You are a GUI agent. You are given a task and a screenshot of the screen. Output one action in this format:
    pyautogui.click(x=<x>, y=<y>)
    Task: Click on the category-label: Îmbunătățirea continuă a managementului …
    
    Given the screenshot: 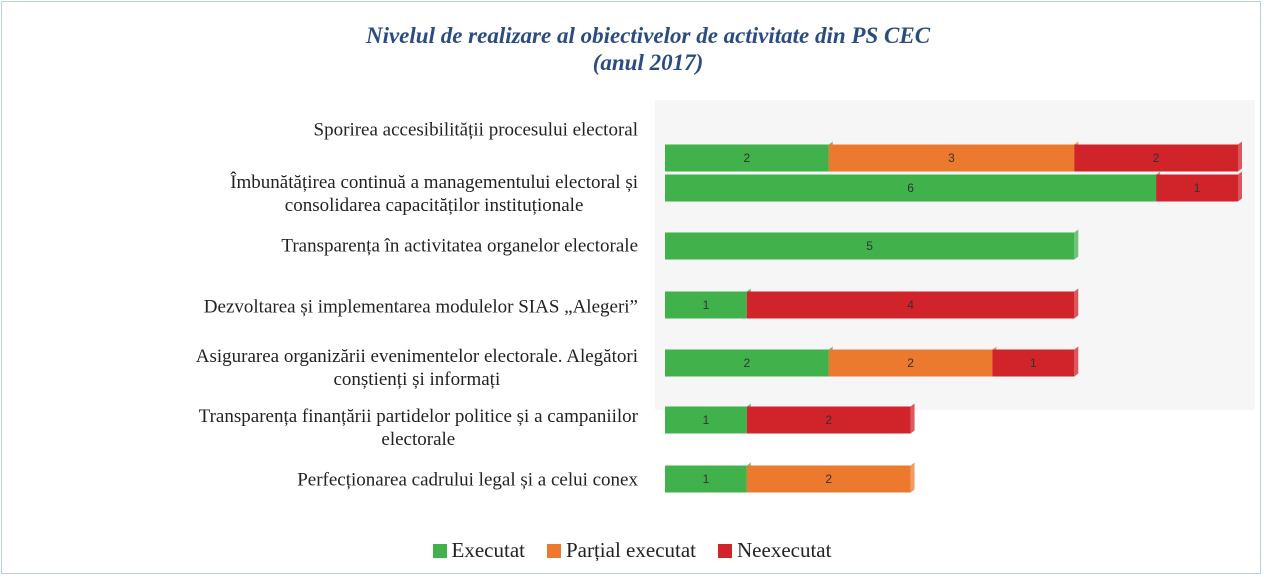 What is the action you would take?
    pyautogui.click(x=434, y=194)
    